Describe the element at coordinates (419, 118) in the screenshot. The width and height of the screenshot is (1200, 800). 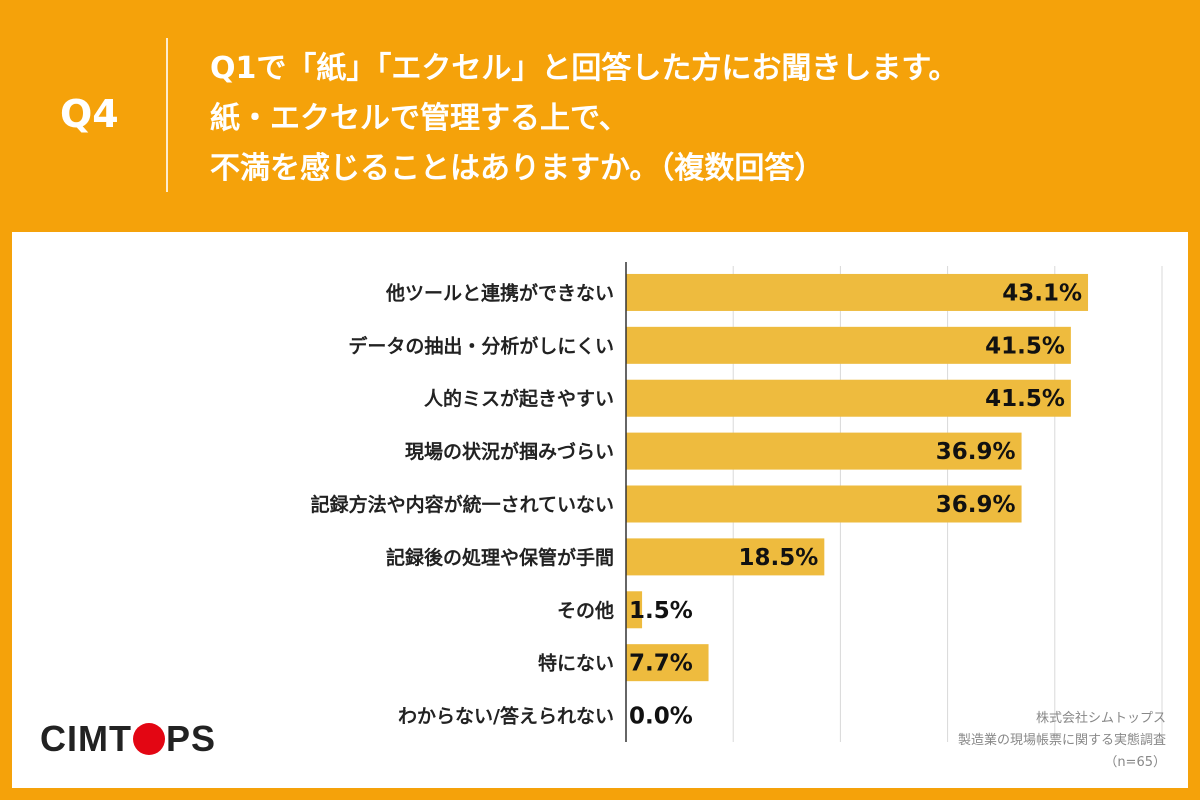
I see `question-line-2: 紙・エクセルで管理する上で、` at that location.